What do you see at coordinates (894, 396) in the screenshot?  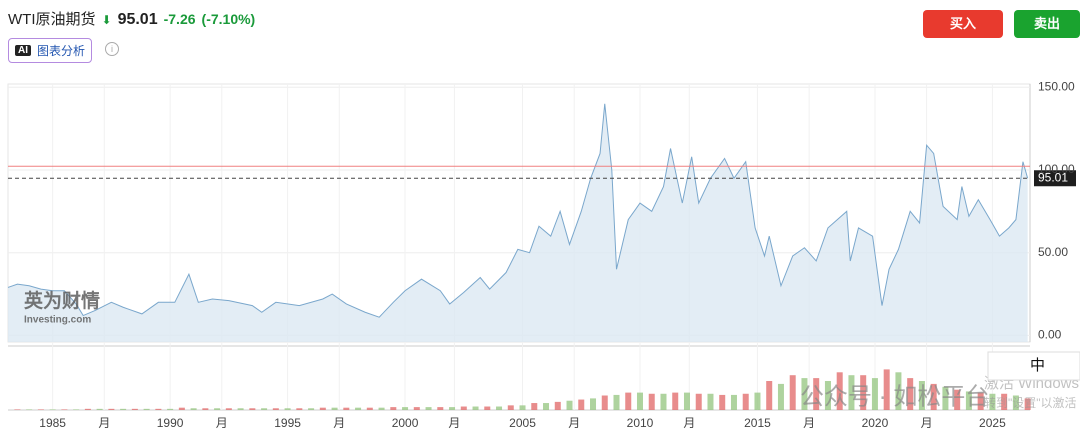 I see `watermark-wechat: 公众号 · 如松平台` at bounding box center [894, 396].